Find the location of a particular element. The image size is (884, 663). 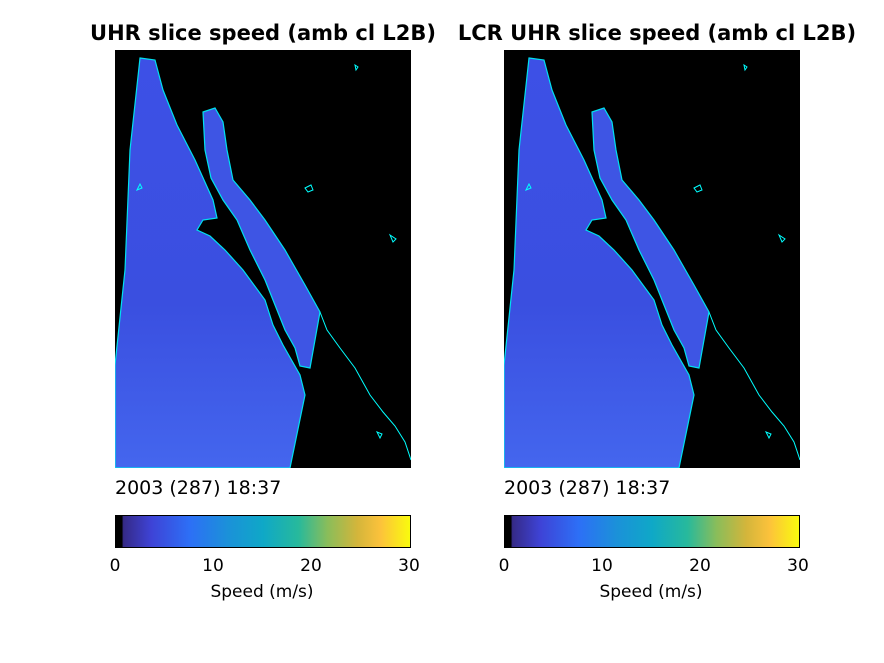

panel-2-pacific-swath is located at coordinates (599, 262).